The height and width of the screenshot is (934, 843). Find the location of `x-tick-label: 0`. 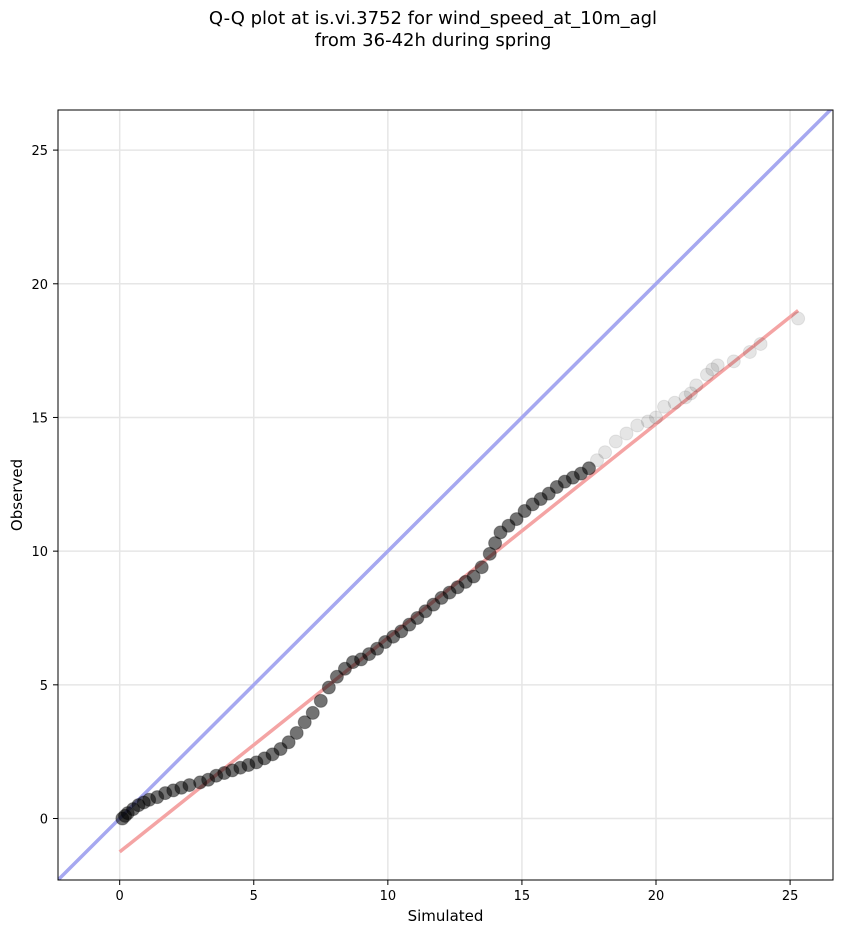

x-tick-label: 0 is located at coordinates (120, 896).